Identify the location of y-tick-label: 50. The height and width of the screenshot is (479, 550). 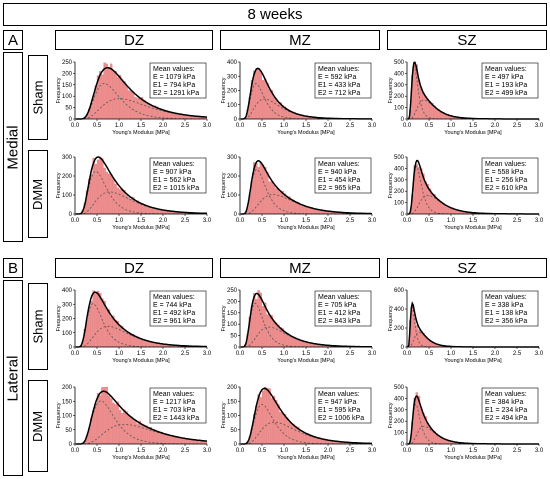
(68, 109).